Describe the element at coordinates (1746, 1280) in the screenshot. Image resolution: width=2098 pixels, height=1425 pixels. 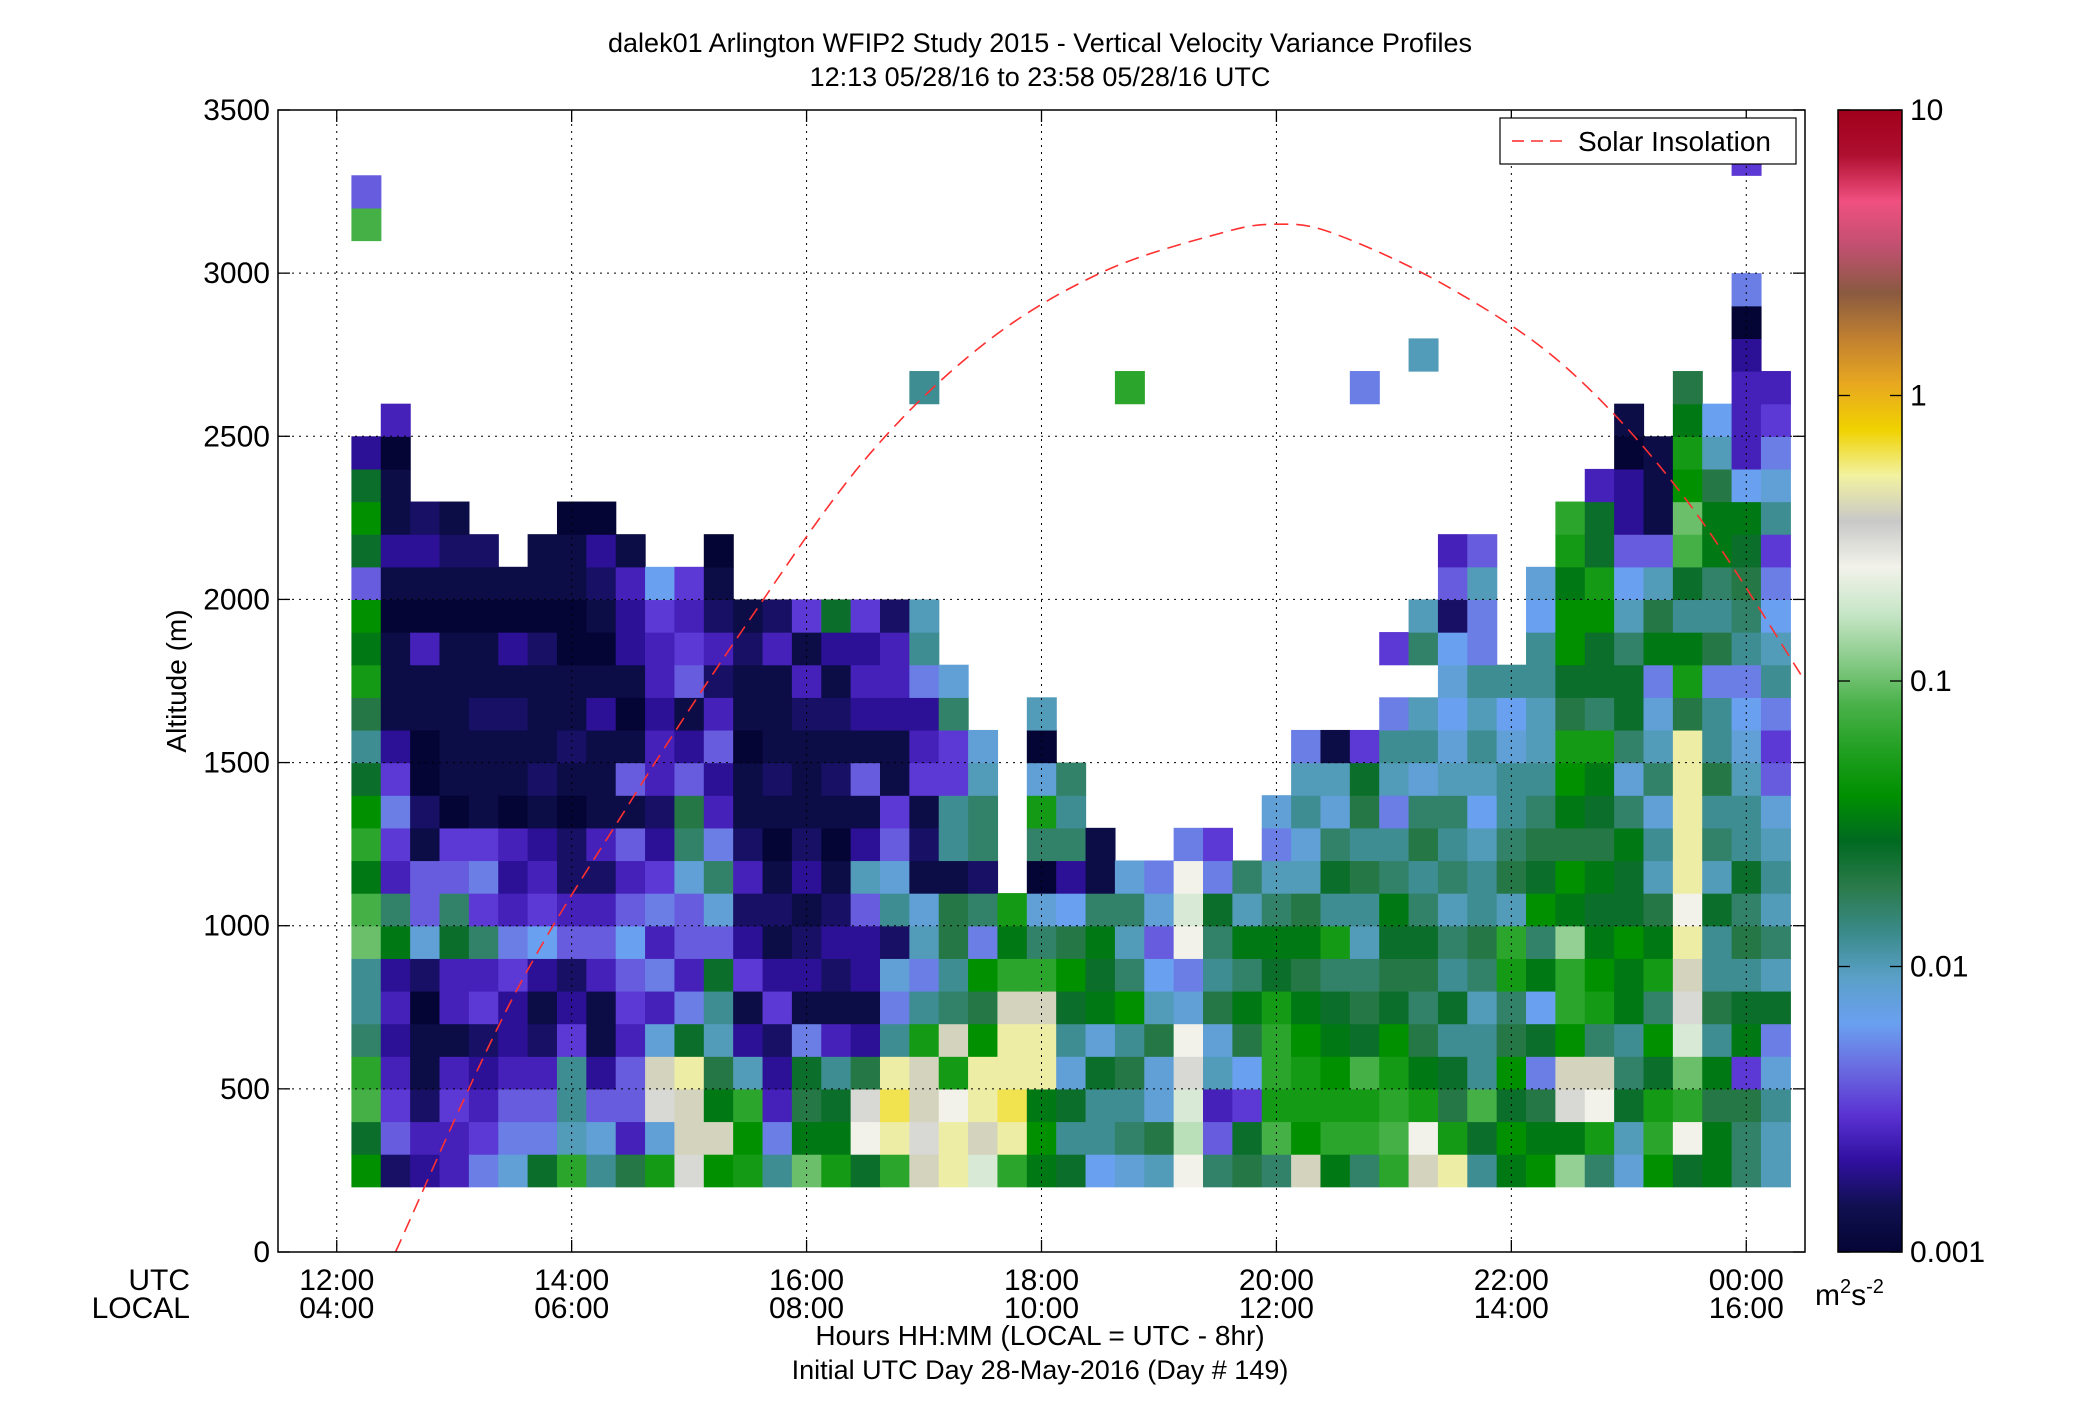
I see `x-tick-label-utc: 00:00` at that location.